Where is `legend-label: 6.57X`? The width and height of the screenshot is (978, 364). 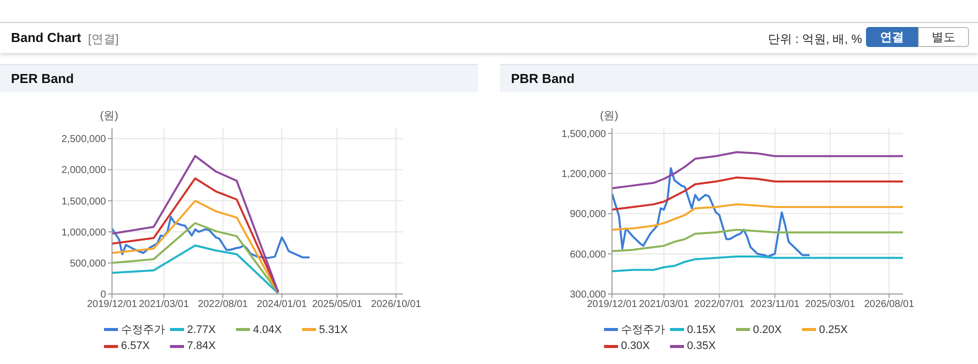 legend-label: 6.57X is located at coordinates (135, 346).